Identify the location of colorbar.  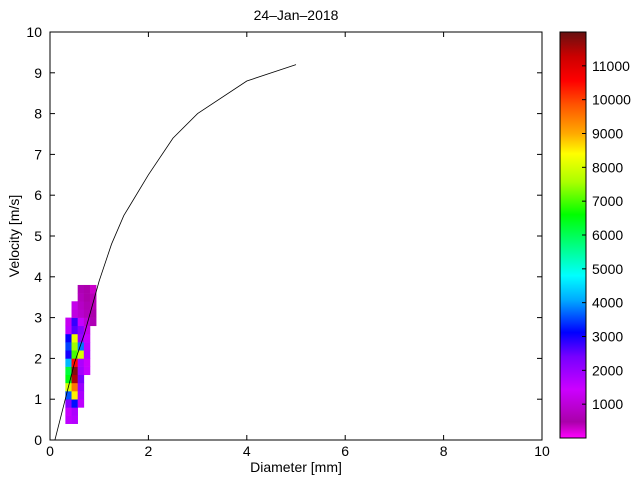
(573, 235).